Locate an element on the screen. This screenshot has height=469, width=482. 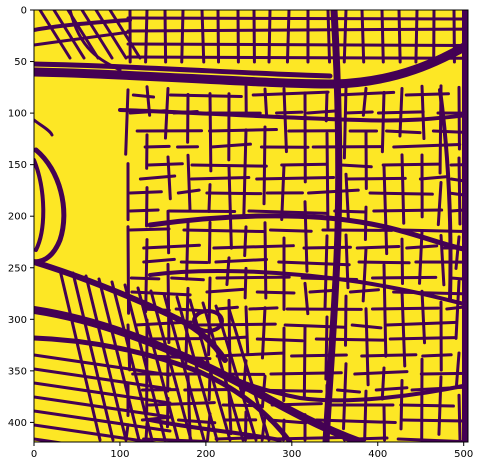
y-tick-label: 200 is located at coordinates (17, 217).